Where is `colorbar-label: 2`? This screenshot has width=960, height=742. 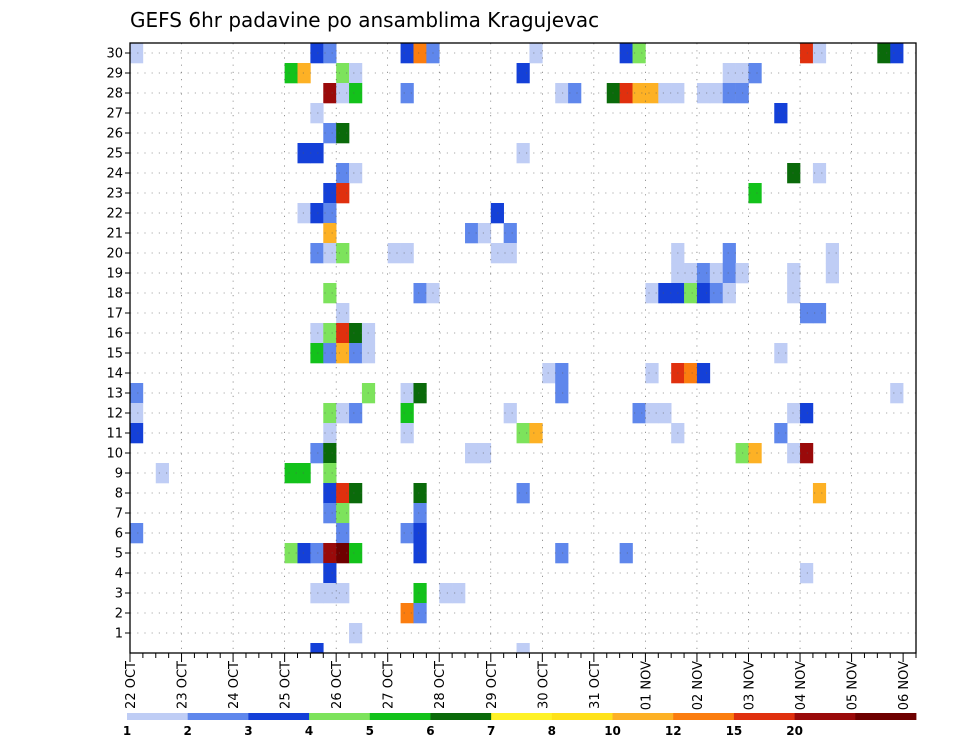
colorbar-label: 2 is located at coordinates (188, 731).